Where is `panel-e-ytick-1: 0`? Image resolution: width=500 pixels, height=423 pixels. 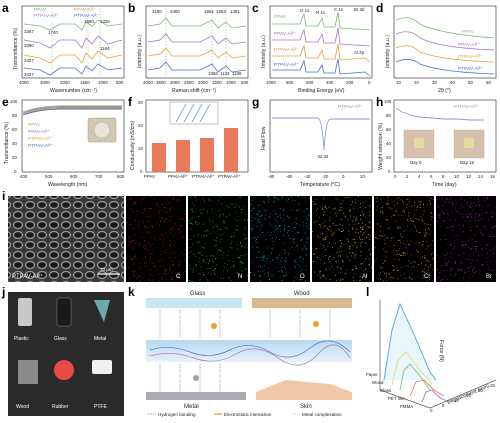
panel-e-ytick-1: 0 is located at coordinates (15, 171).